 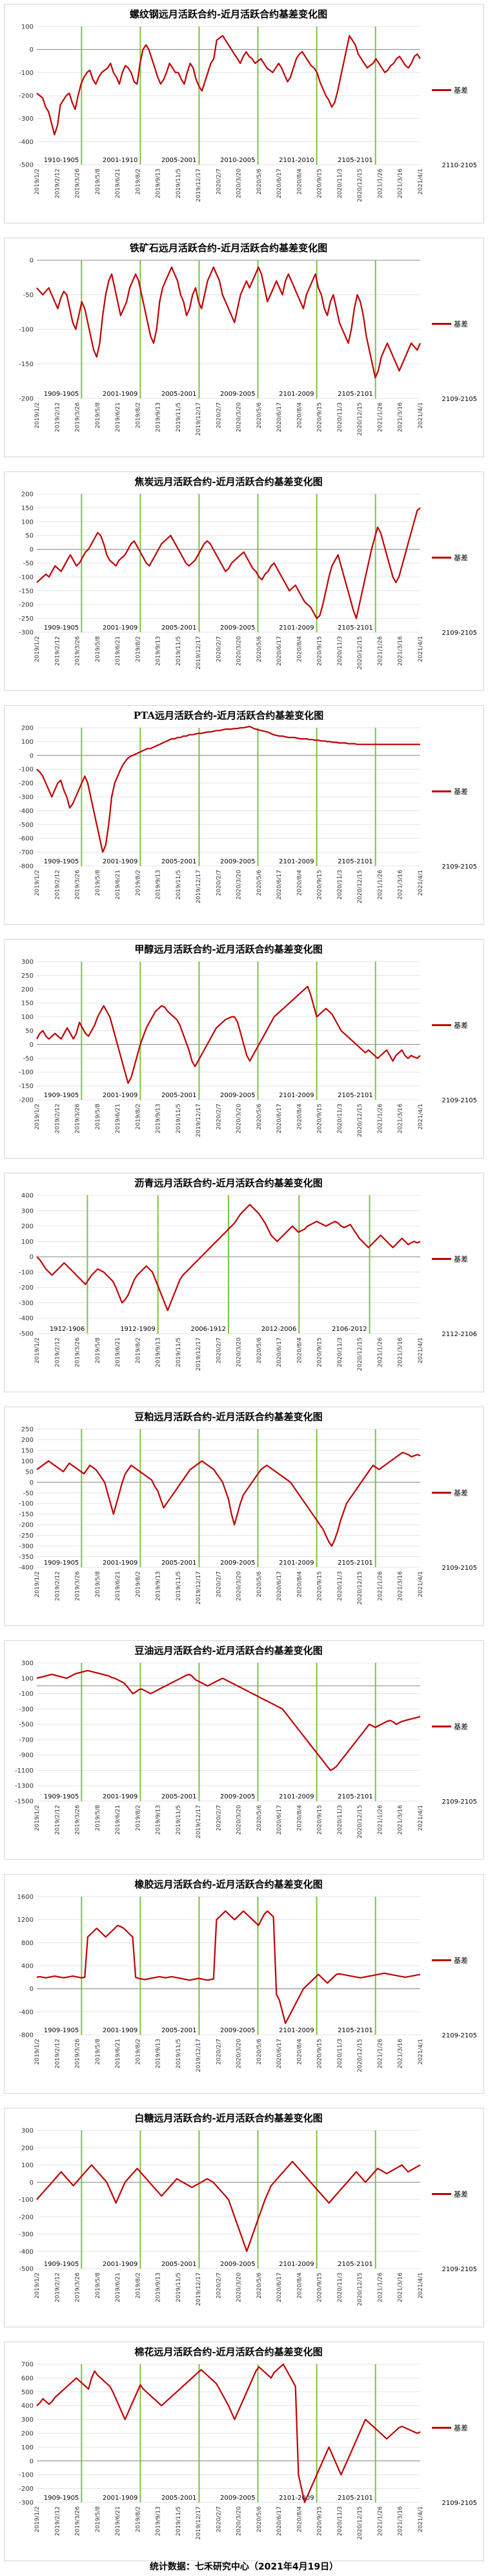 I want to click on chart-title: 橡胶远月活跃合约-近月活跃合约基差变化图, so click(x=228, y=1884).